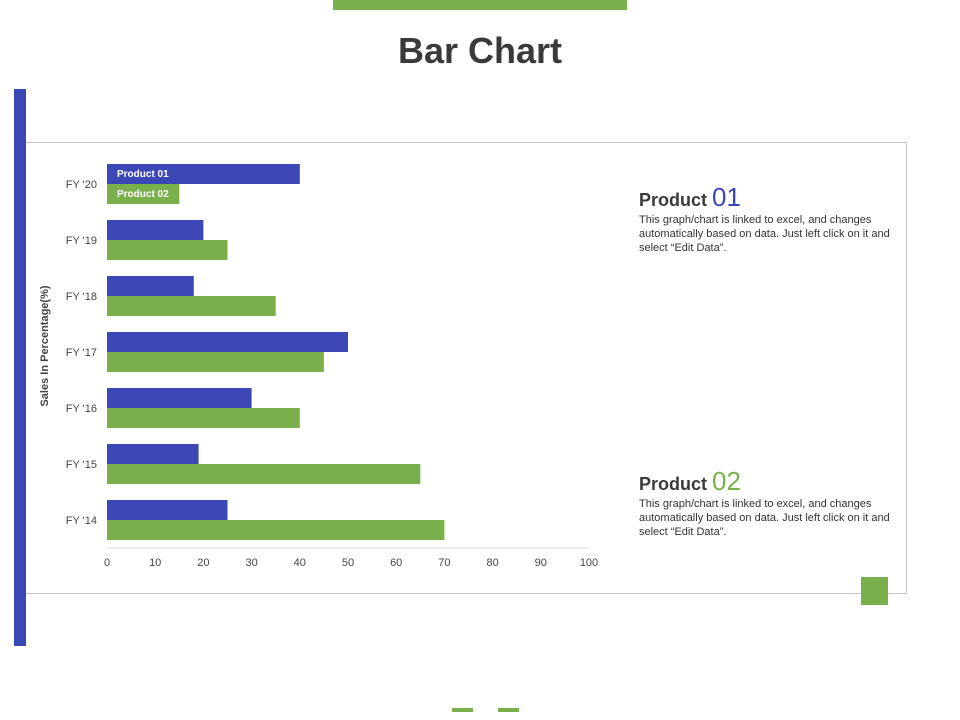 Image resolution: width=960 pixels, height=720 pixels. I want to click on category-label: FY '15, so click(81, 465).